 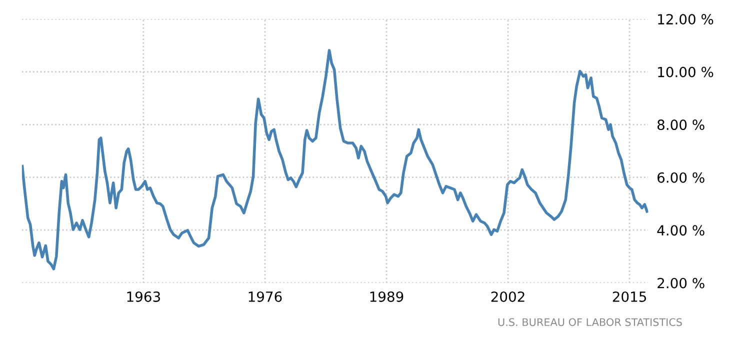 What do you see at coordinates (387, 296) in the screenshot?
I see `x-tick-label: 1989` at bounding box center [387, 296].